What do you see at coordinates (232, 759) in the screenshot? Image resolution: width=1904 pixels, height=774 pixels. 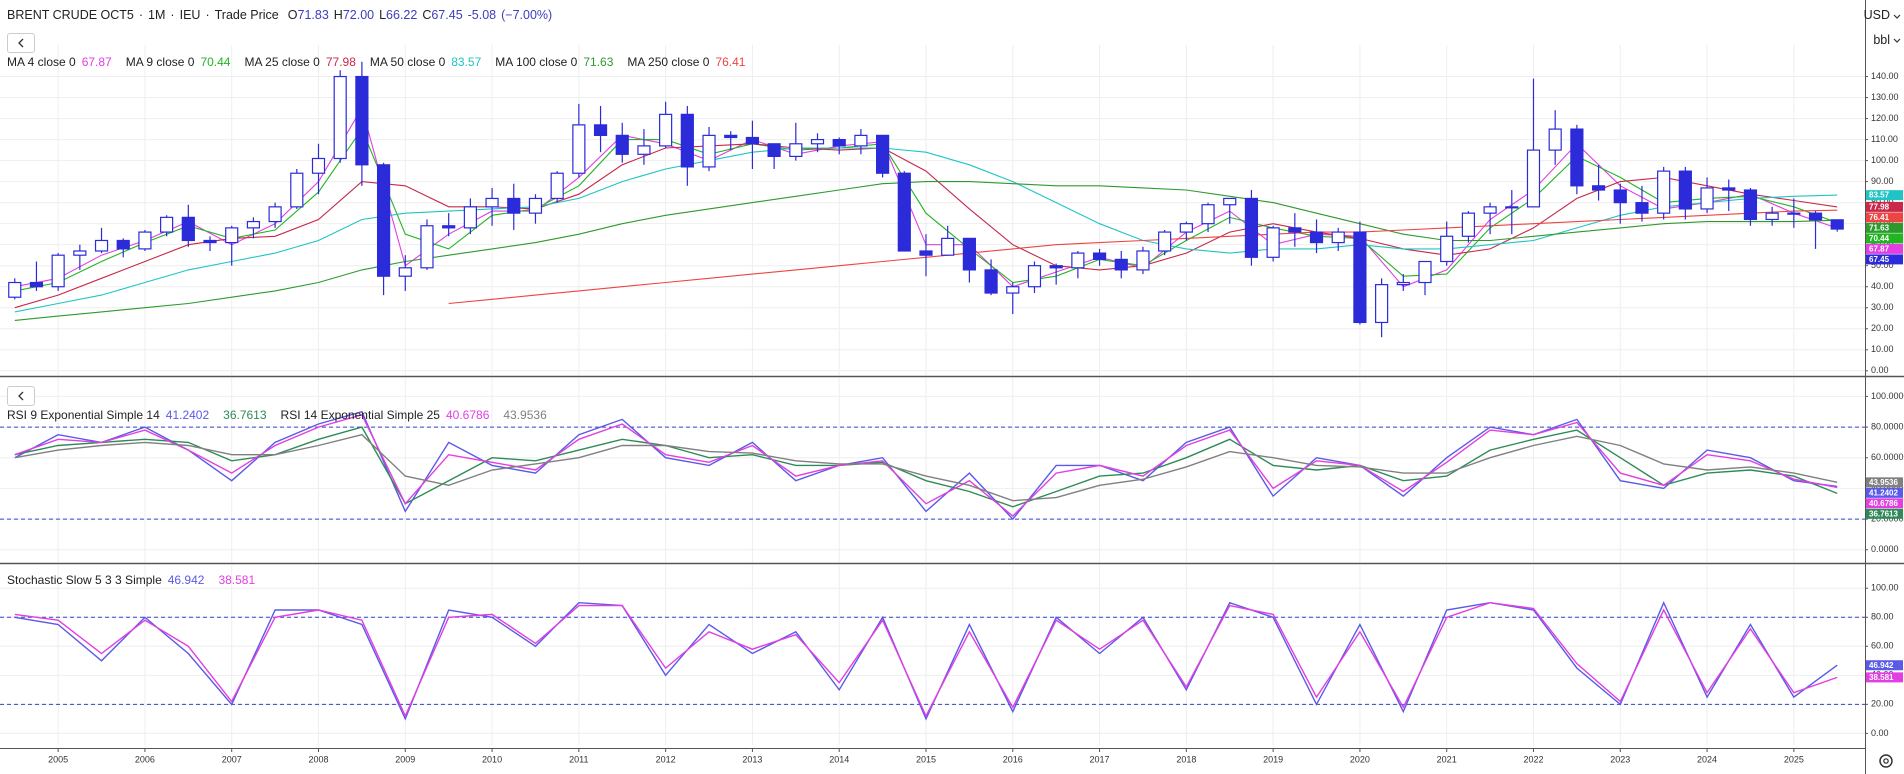 I see `x-tick-label: 2007` at bounding box center [232, 759].